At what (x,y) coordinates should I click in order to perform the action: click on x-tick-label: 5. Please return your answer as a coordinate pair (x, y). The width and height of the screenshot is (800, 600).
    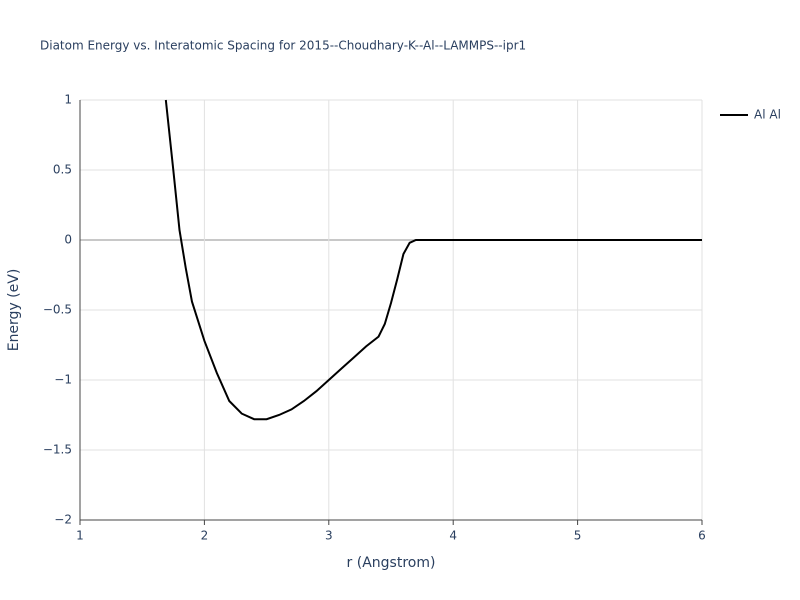
    Looking at the image, I should click on (578, 536).